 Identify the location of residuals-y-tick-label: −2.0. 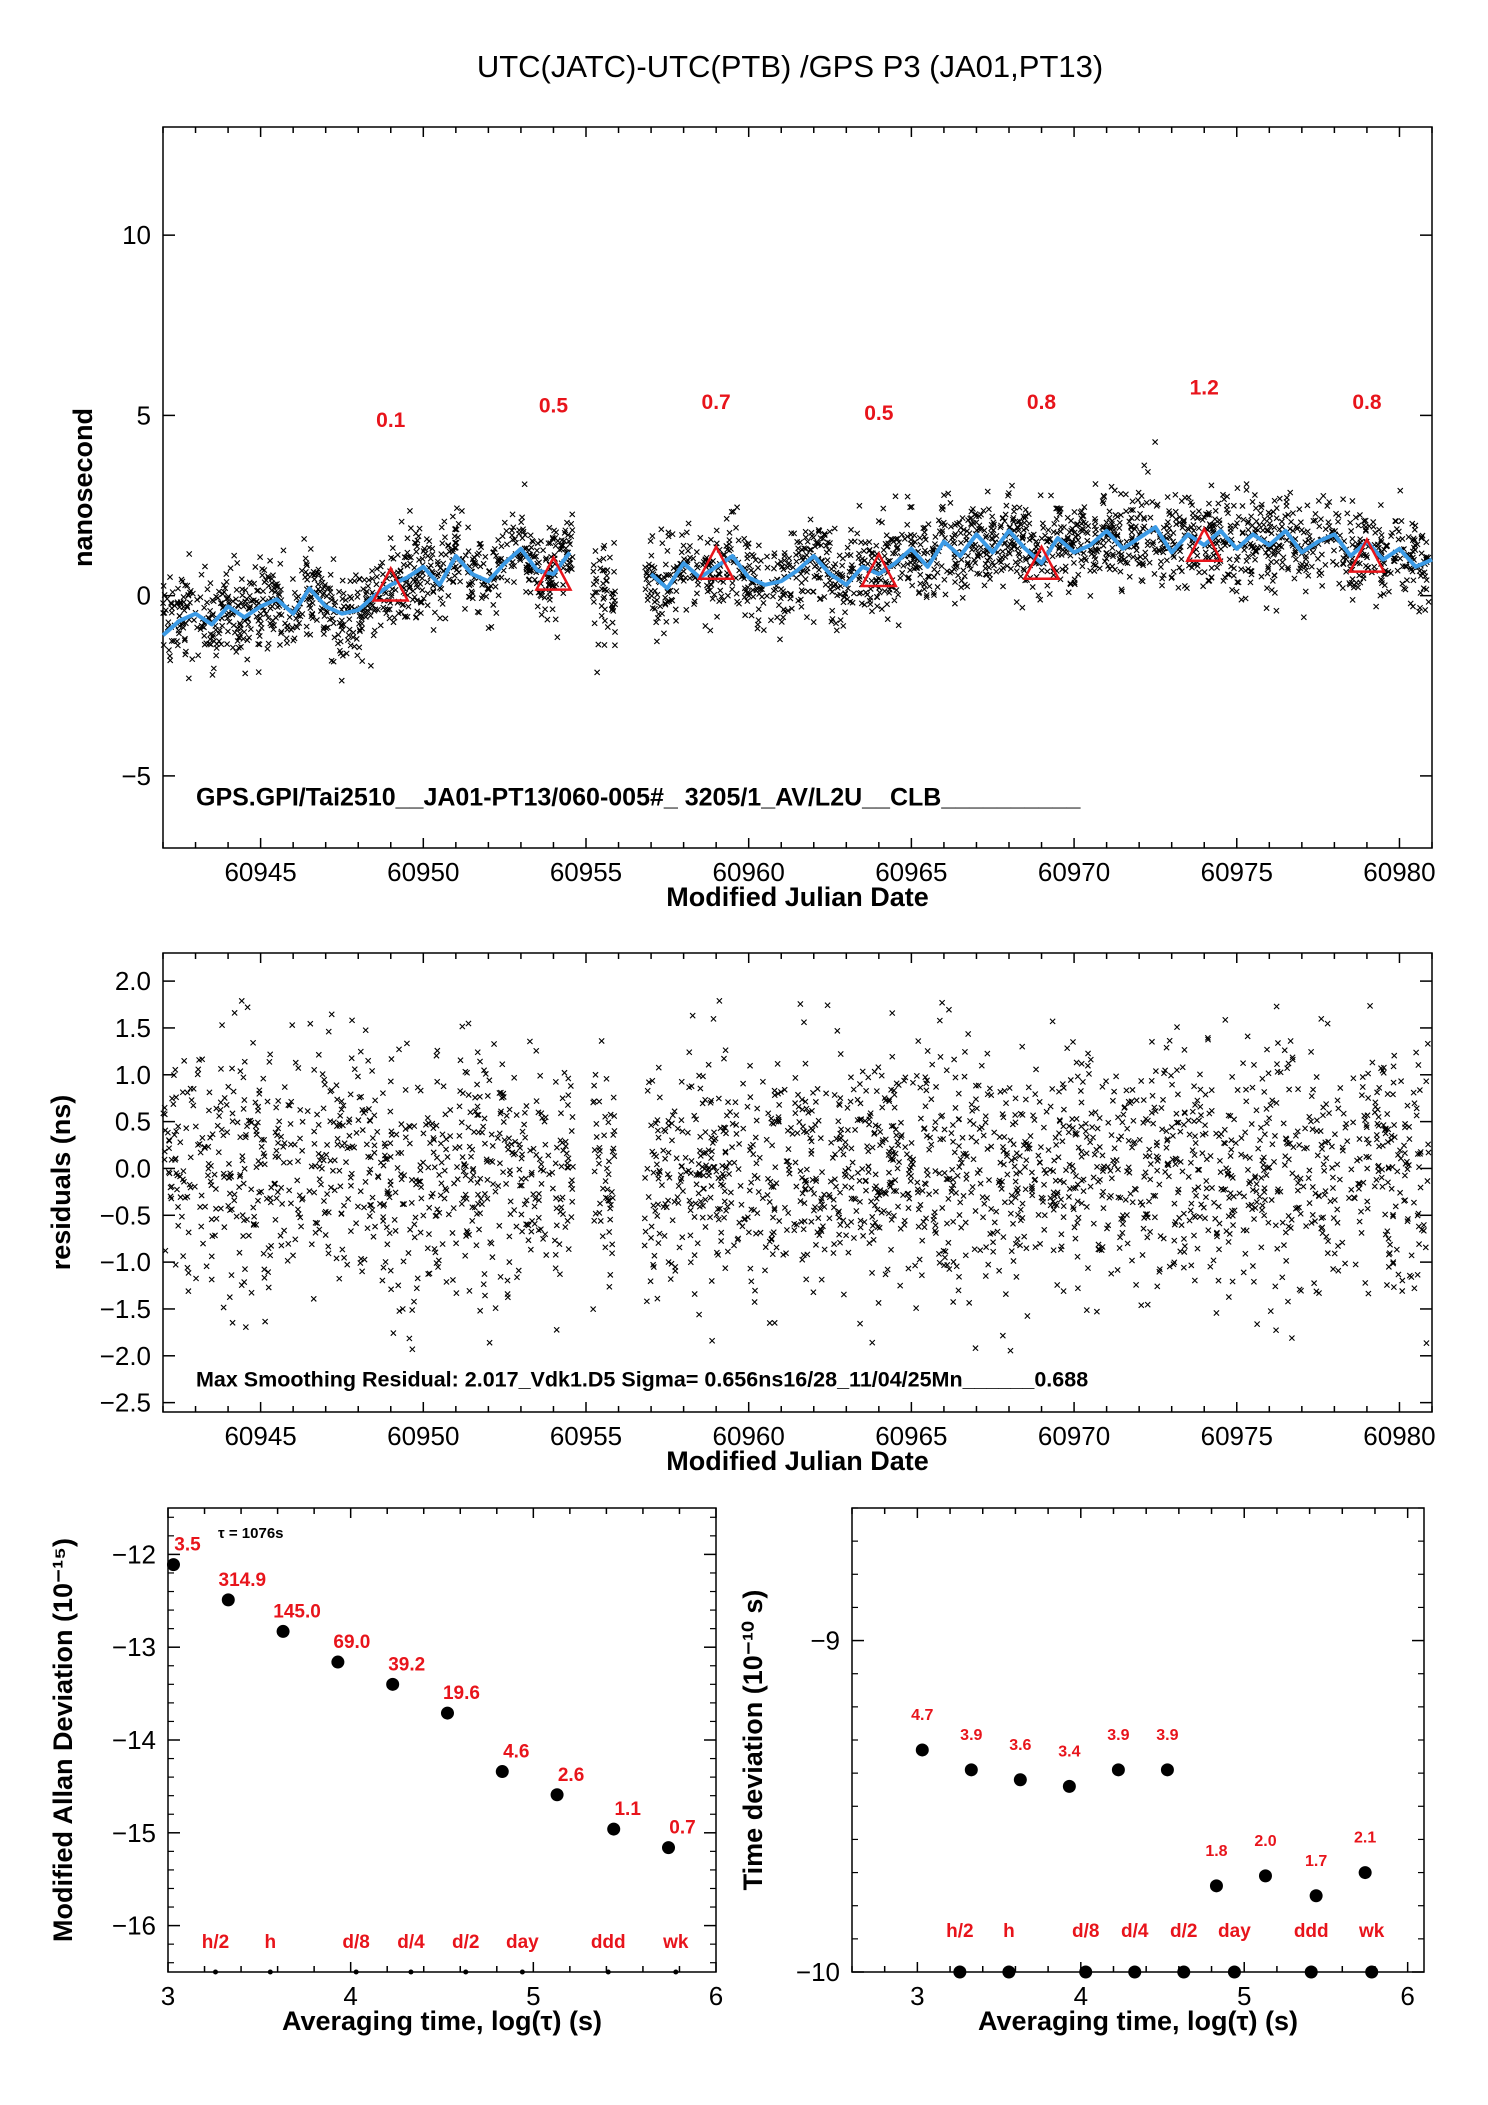
(125, 1356).